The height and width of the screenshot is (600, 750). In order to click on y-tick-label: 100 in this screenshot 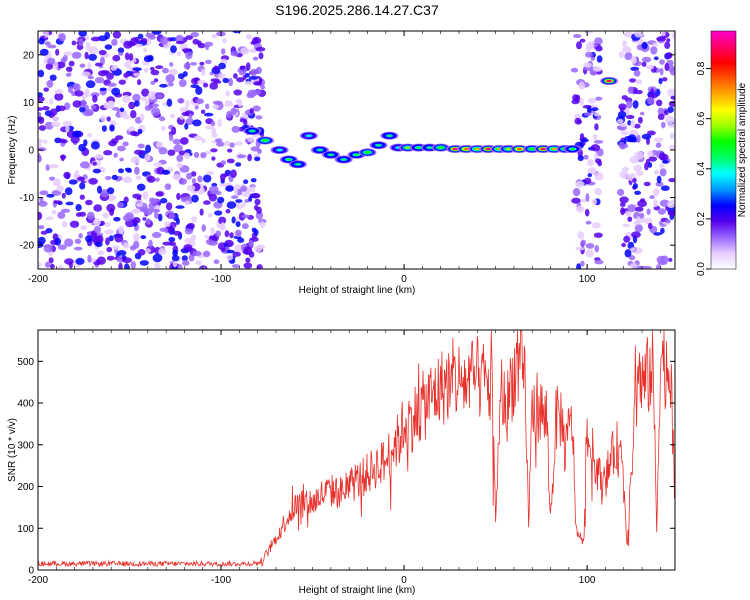, I will do `click(25, 529)`.